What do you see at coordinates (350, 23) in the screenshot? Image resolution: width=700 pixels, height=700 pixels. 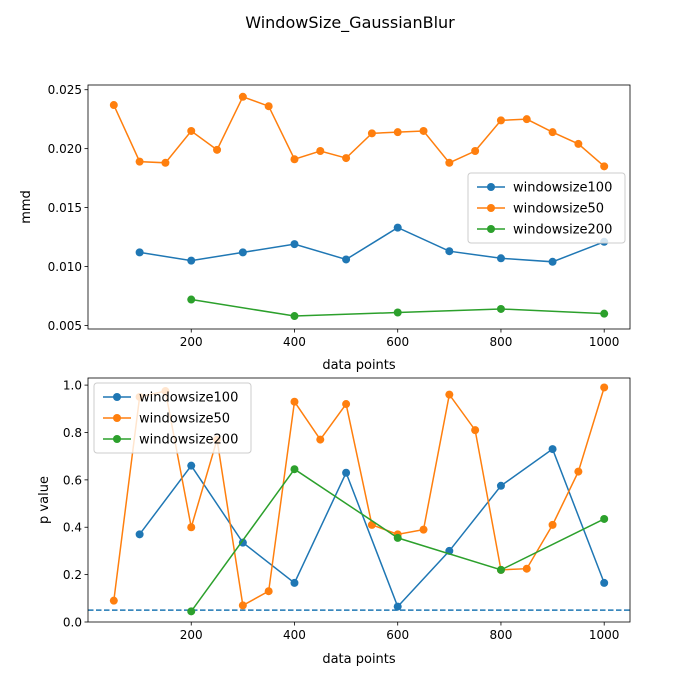 I see `figure-title: WindowSize_GaussianBlur` at bounding box center [350, 23].